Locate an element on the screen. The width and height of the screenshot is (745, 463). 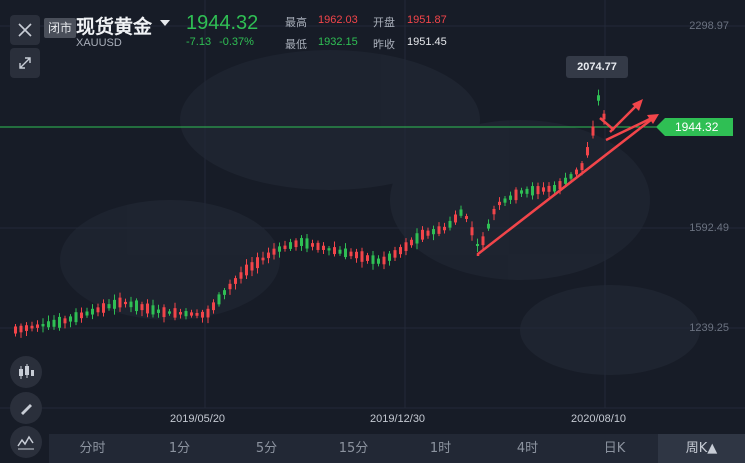
timeframe-tabs: 分时 1分 5分 15分 1时 4时 日K 周K▲ is located at coordinates (397, 448).